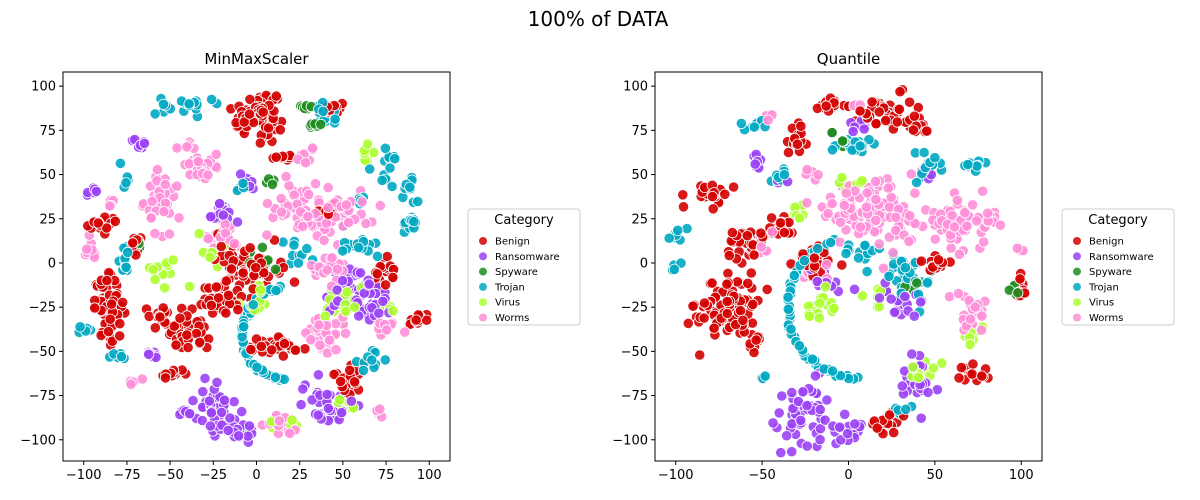 The height and width of the screenshot is (500, 1200). I want to click on y-tick-label: −100, so click(630, 440).